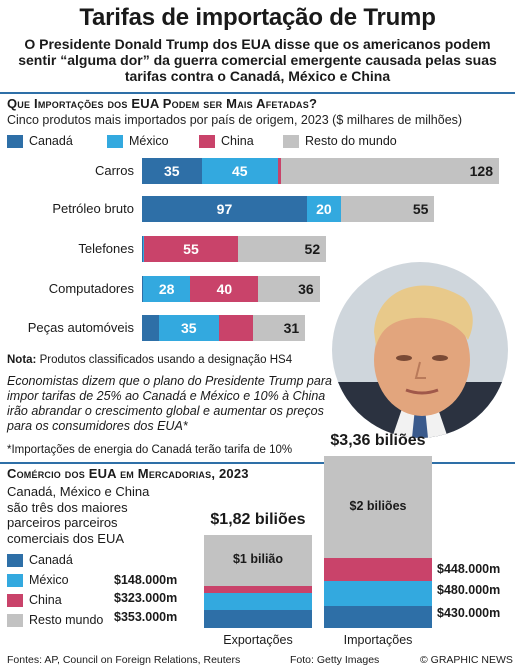 This screenshot has width=515, height=671. I want to click on column-total-label: $3,36 biliões, so click(378, 440).